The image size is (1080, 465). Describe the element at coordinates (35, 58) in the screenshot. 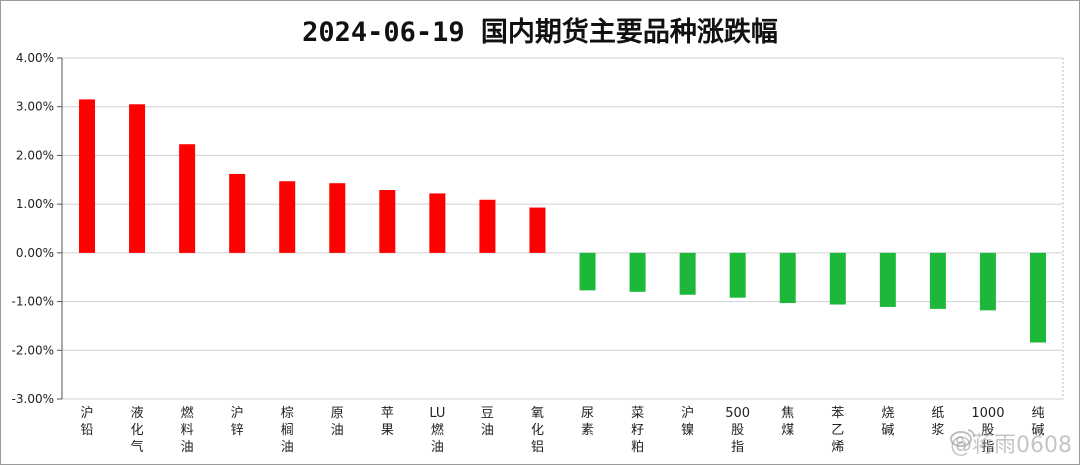

I see `y-tick-label: 4.00%` at that location.